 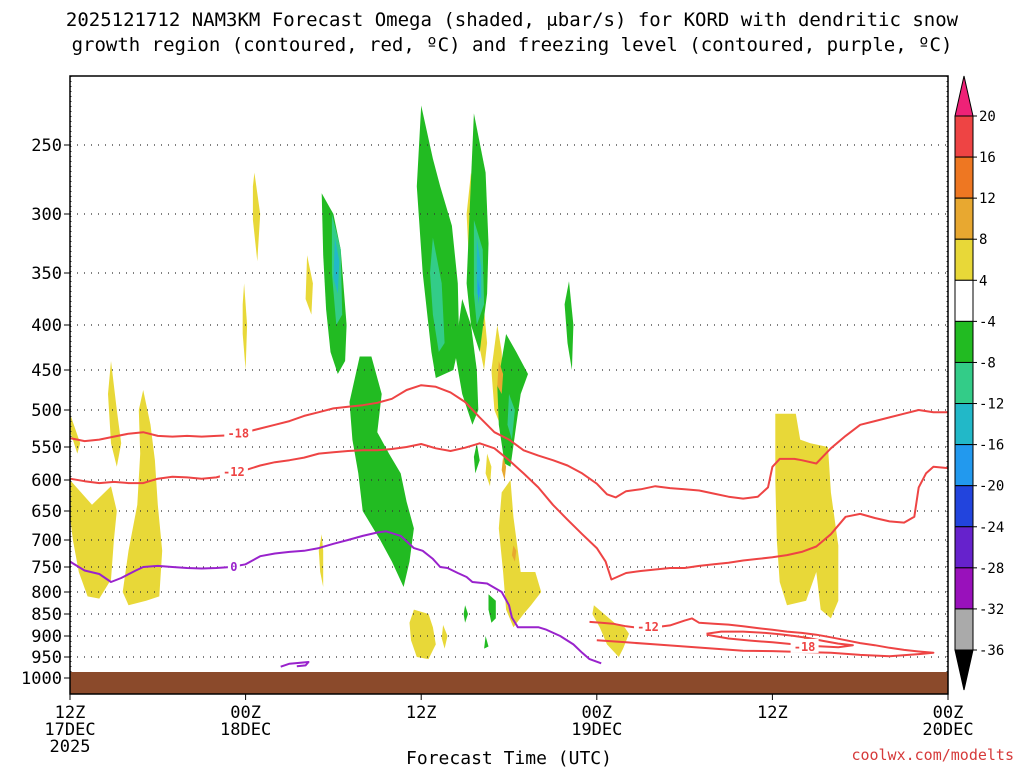 What do you see at coordinates (245, 713) in the screenshot?
I see `x-tick-label-12-0: 00Z` at bounding box center [245, 713].